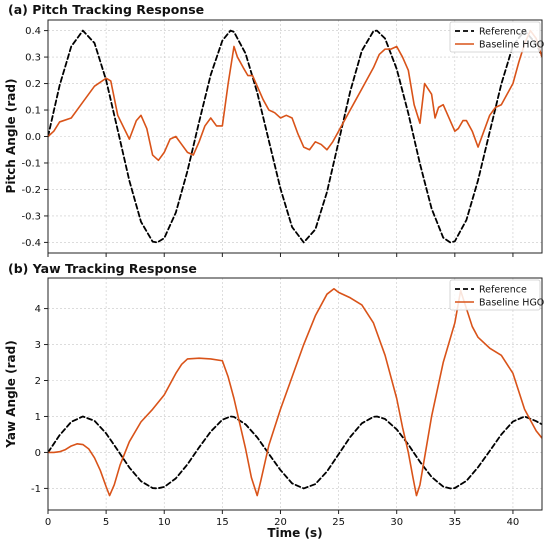  Describe the element at coordinates (38, 309) in the screenshot. I see `yaw-y-tick-label: 4` at that location.